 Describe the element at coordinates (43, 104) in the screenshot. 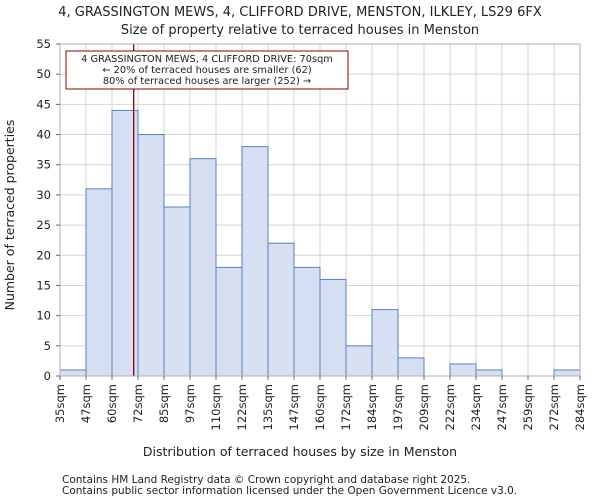

I see `y-tick-label: 45` at that location.